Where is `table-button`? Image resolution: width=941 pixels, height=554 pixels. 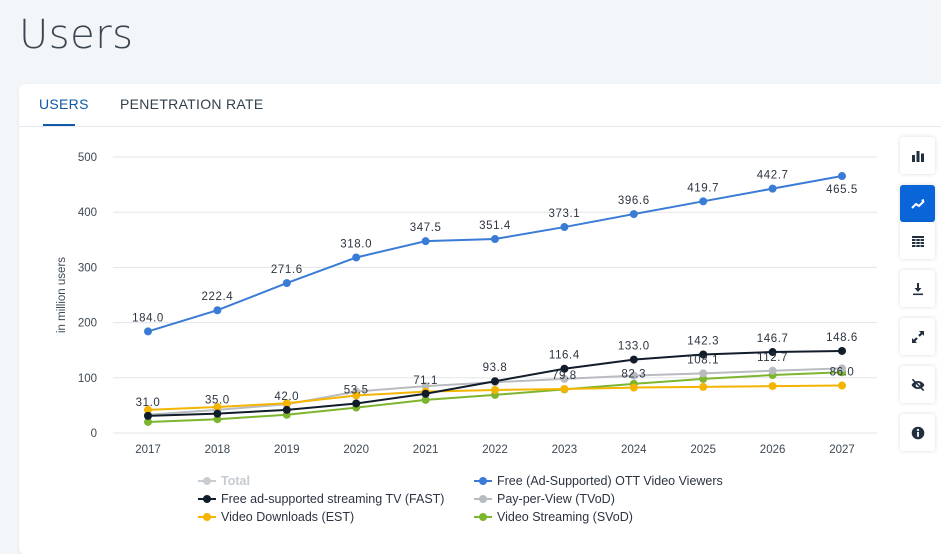
table-button is located at coordinates (917, 240).